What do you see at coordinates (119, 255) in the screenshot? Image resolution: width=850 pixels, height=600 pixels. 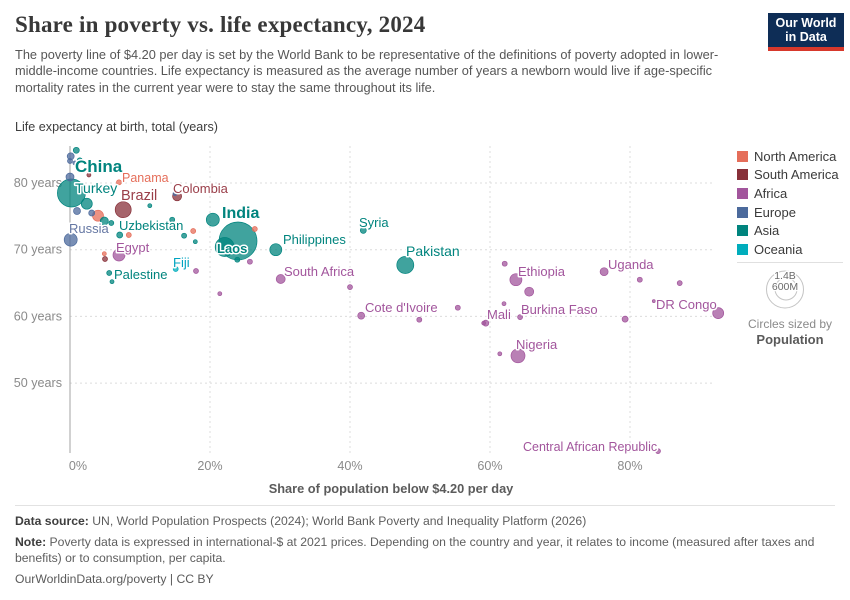 I see `data-point-egypt` at bounding box center [119, 255].